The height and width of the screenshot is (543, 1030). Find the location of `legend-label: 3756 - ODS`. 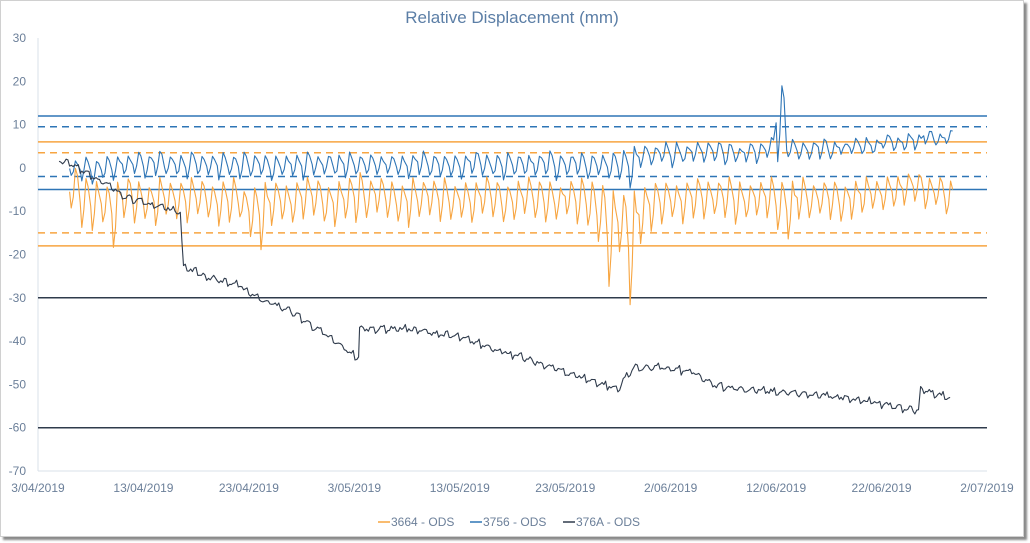

legend-label: 3756 - ODS is located at coordinates (514, 522).